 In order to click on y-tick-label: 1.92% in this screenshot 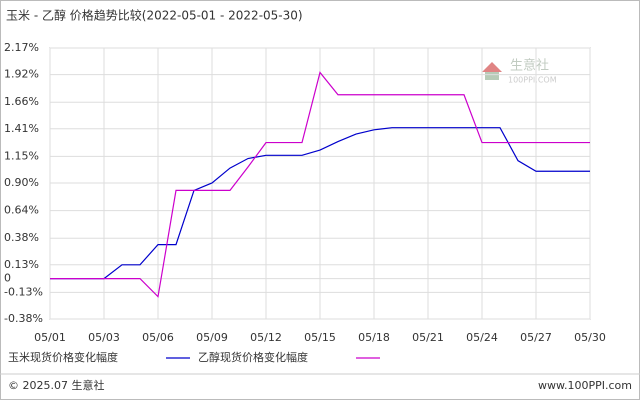, I will do `click(21, 74)`.